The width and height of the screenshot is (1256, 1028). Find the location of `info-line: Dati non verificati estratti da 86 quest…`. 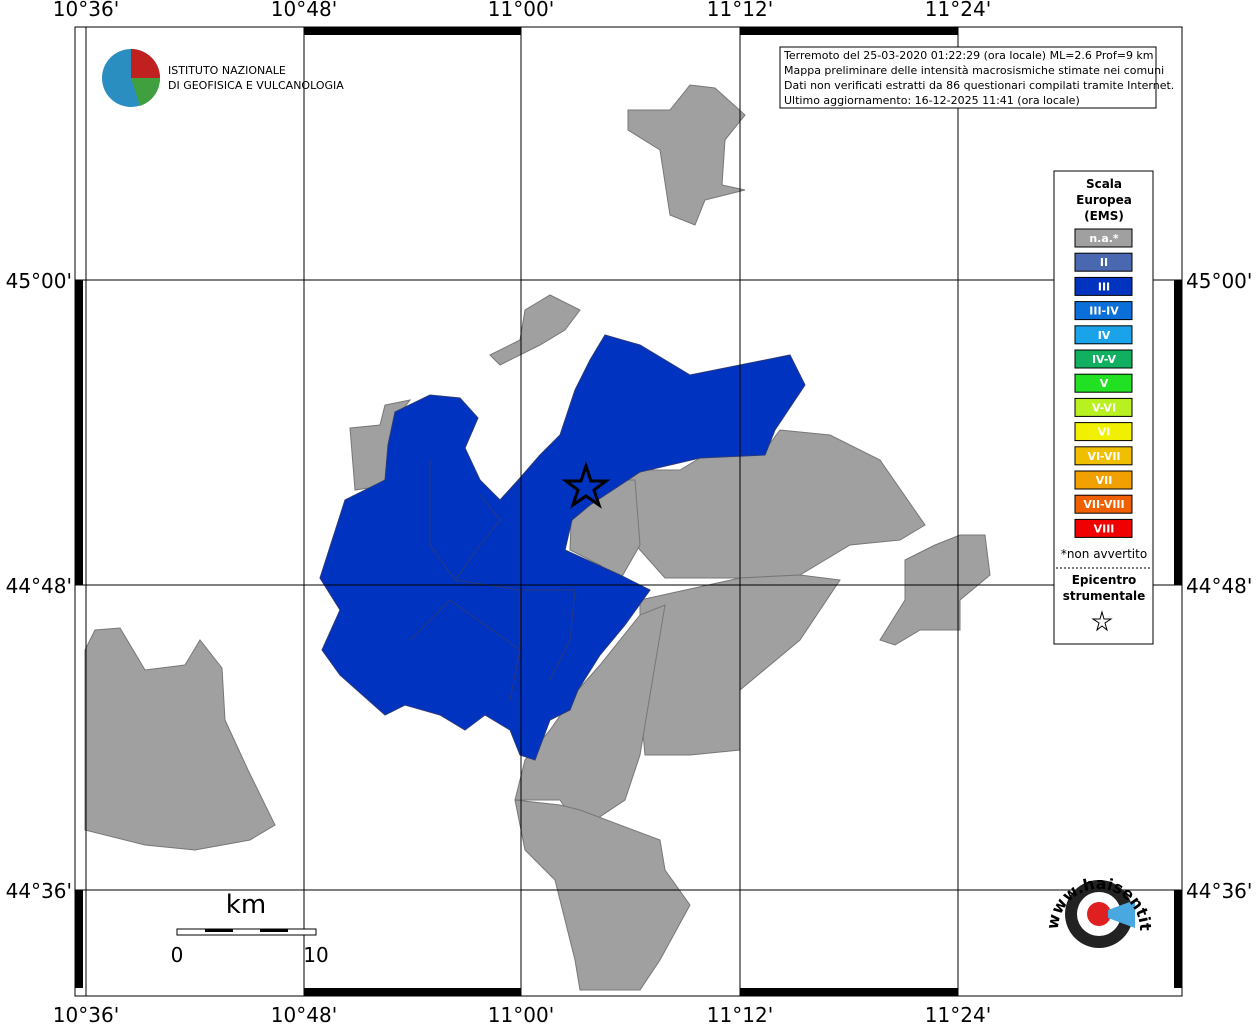

info-line: Dati non verificati estratti da 86 quest… is located at coordinates (979, 85).